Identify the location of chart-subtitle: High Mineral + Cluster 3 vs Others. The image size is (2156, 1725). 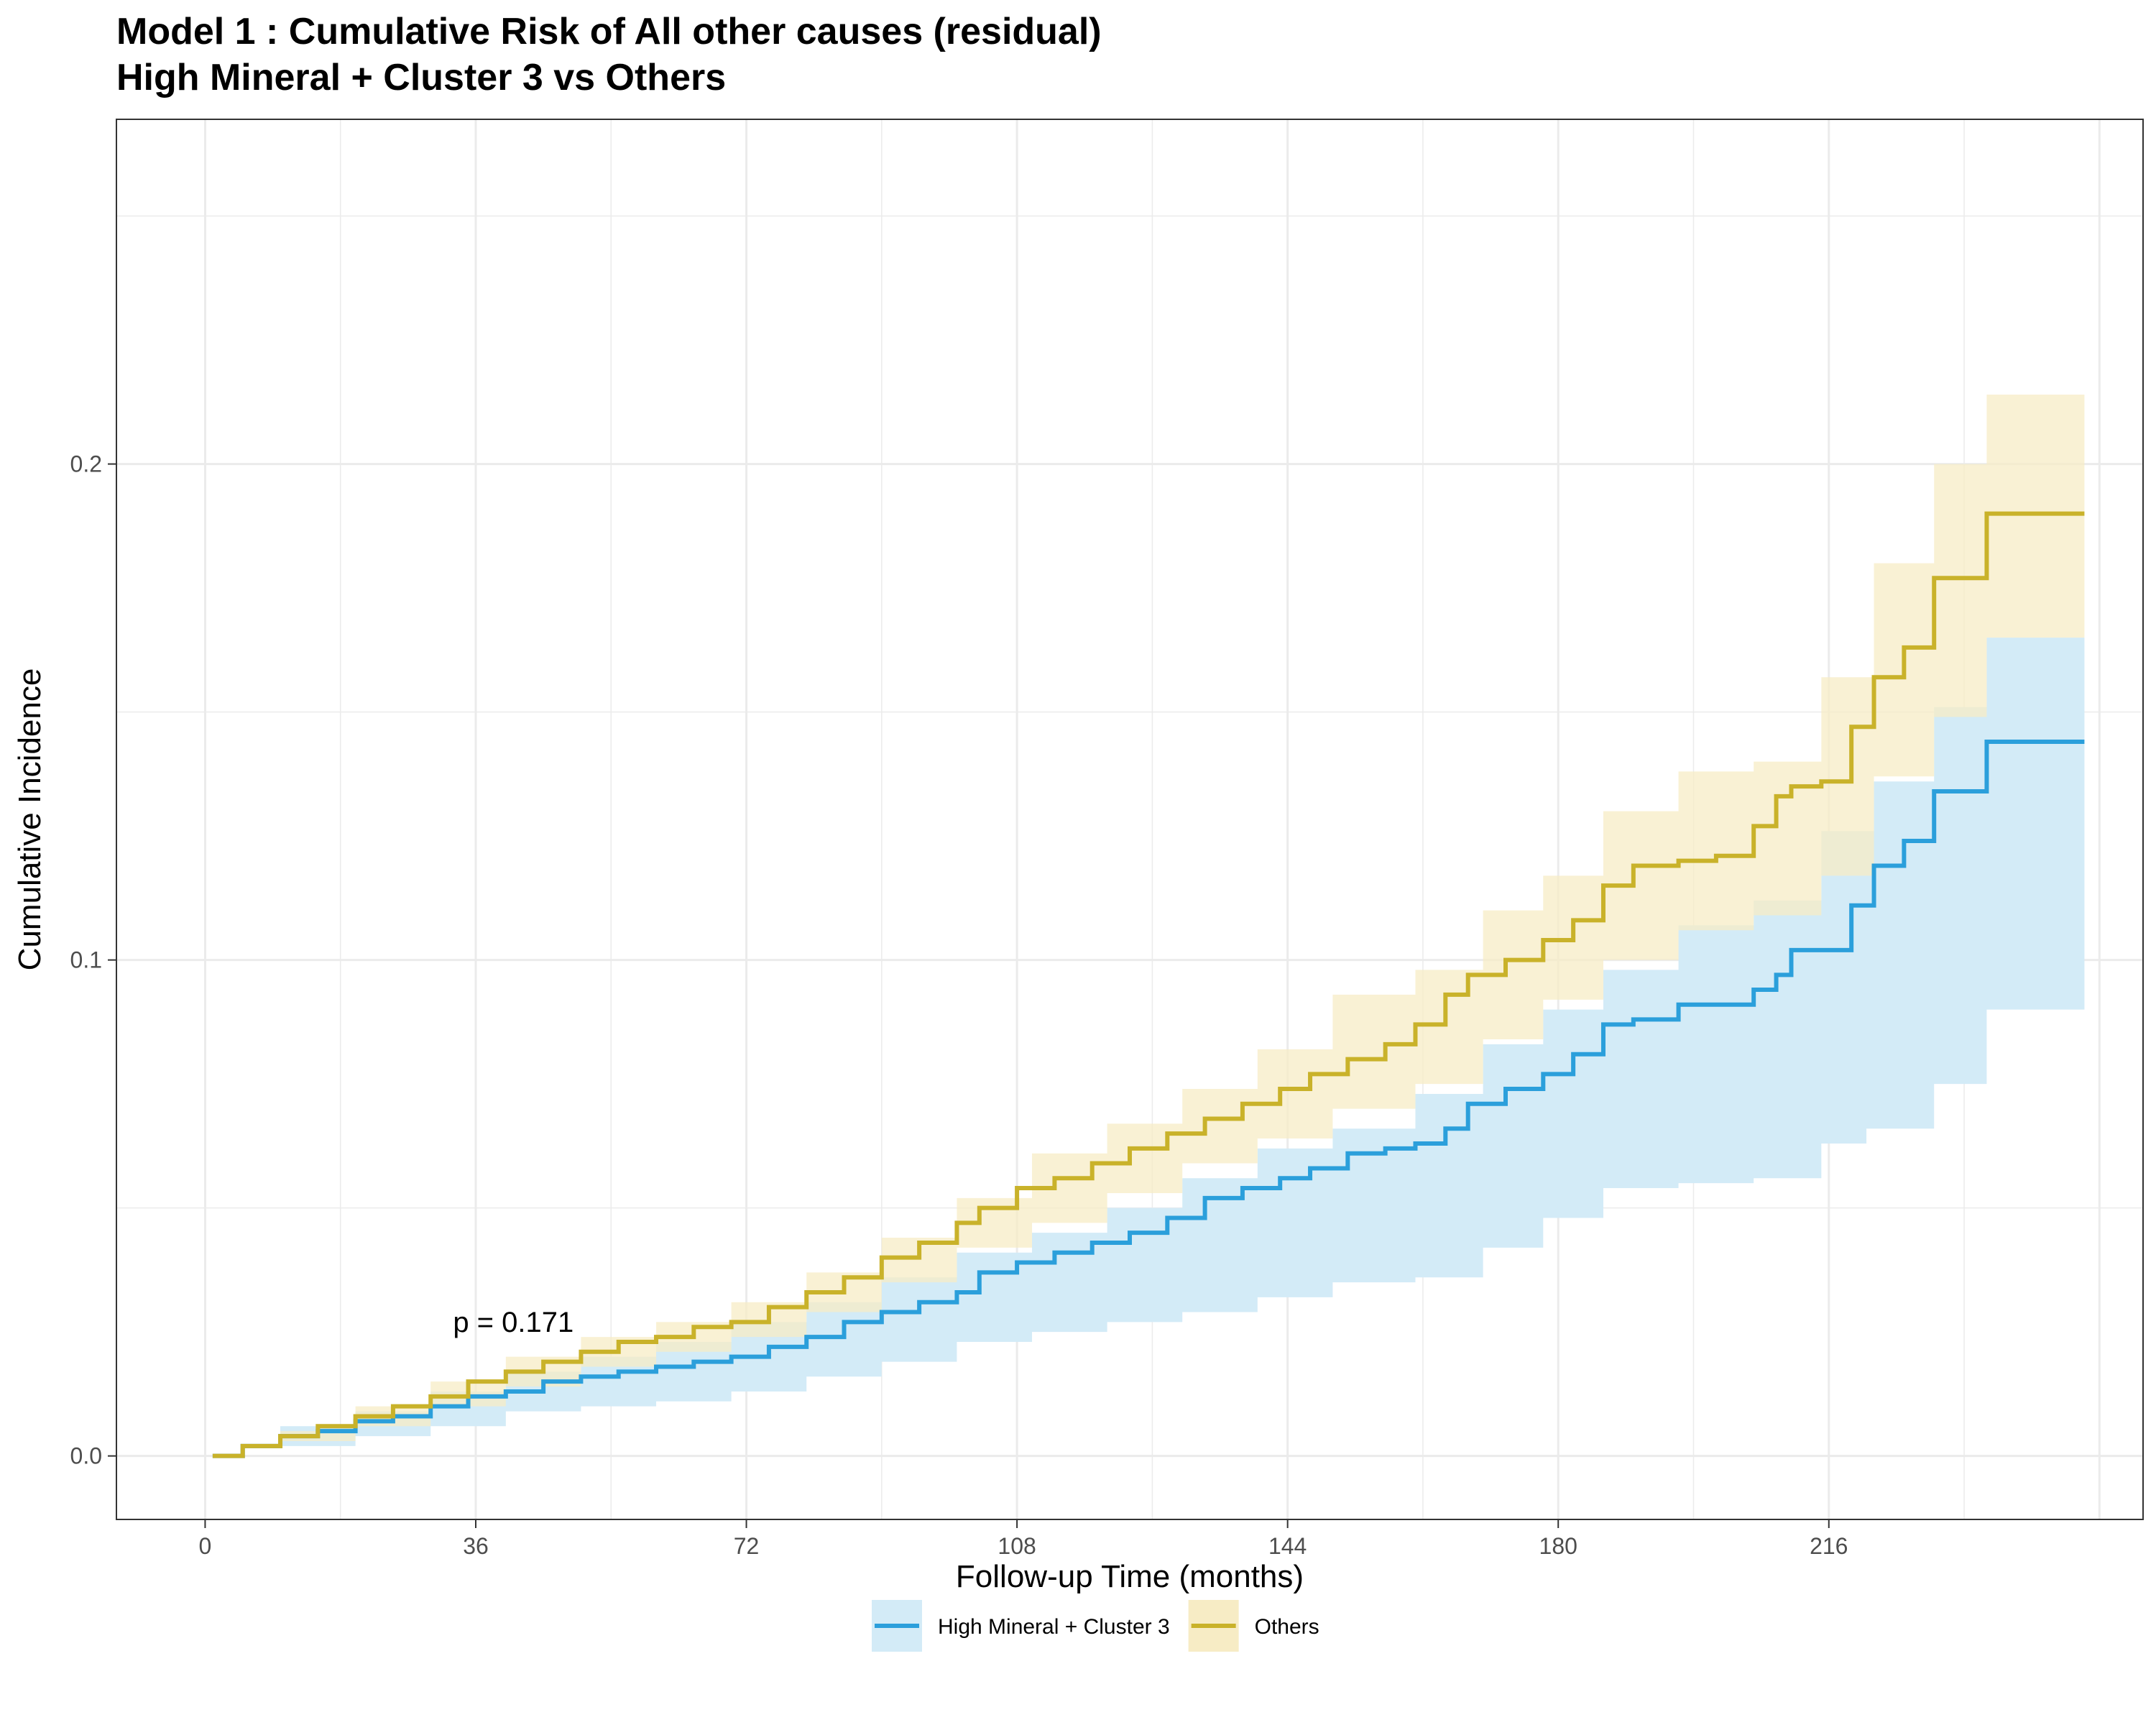
(422, 77).